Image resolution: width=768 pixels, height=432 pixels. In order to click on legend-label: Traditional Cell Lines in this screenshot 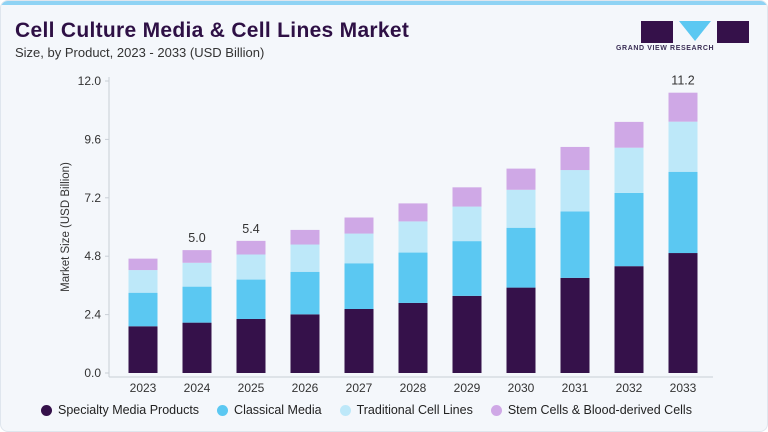, I will do `click(414, 410)`.